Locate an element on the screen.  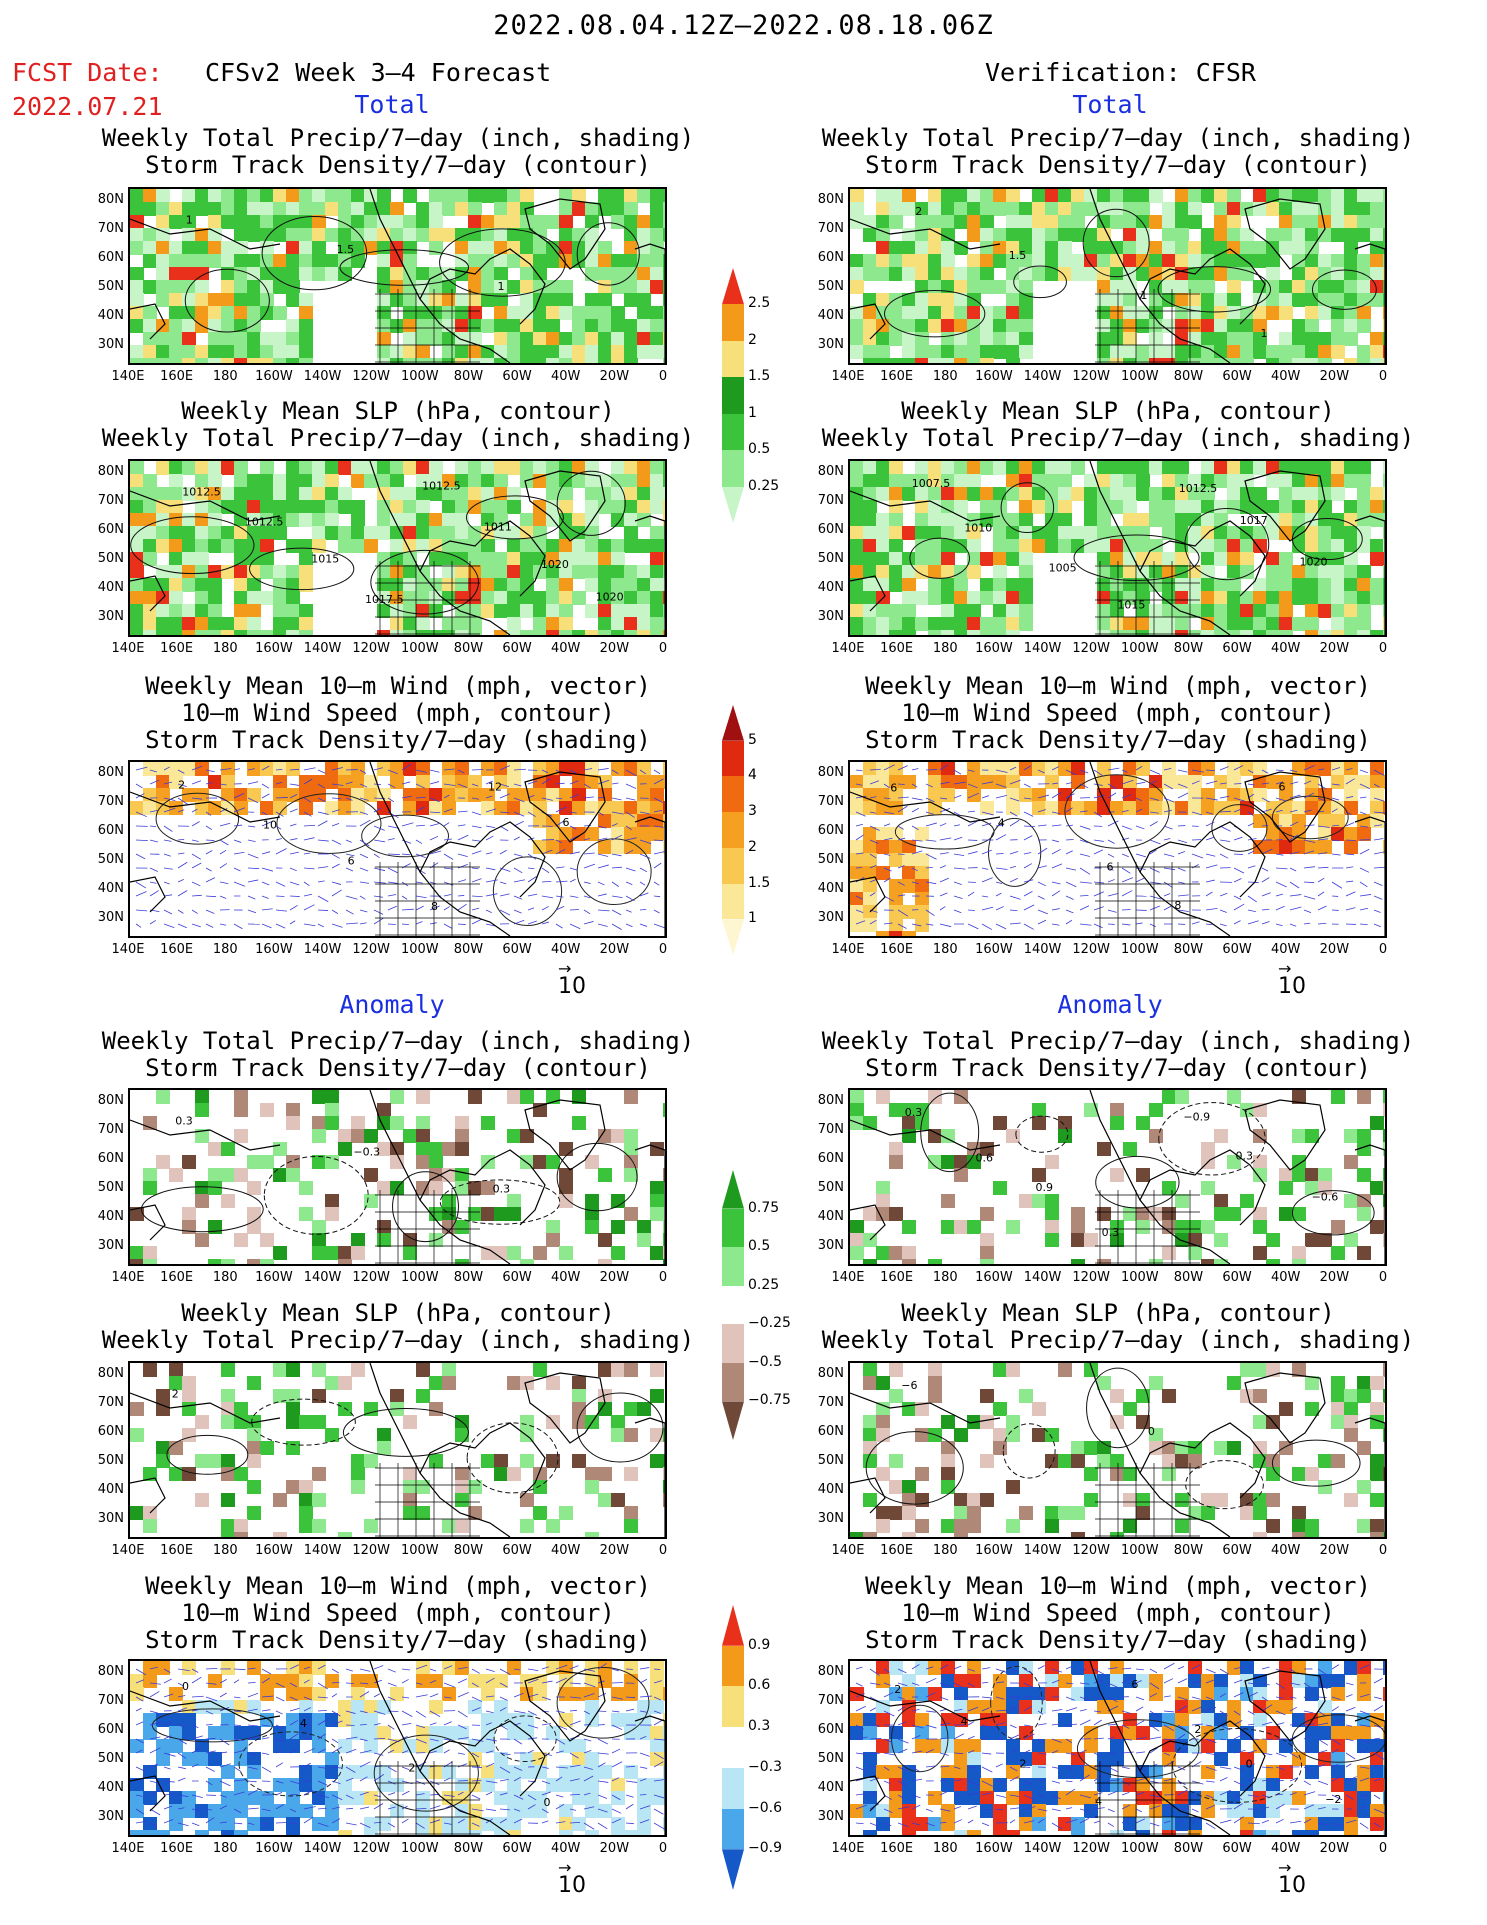
lat-tick-label: 40N is located at coordinates (830, 1216).